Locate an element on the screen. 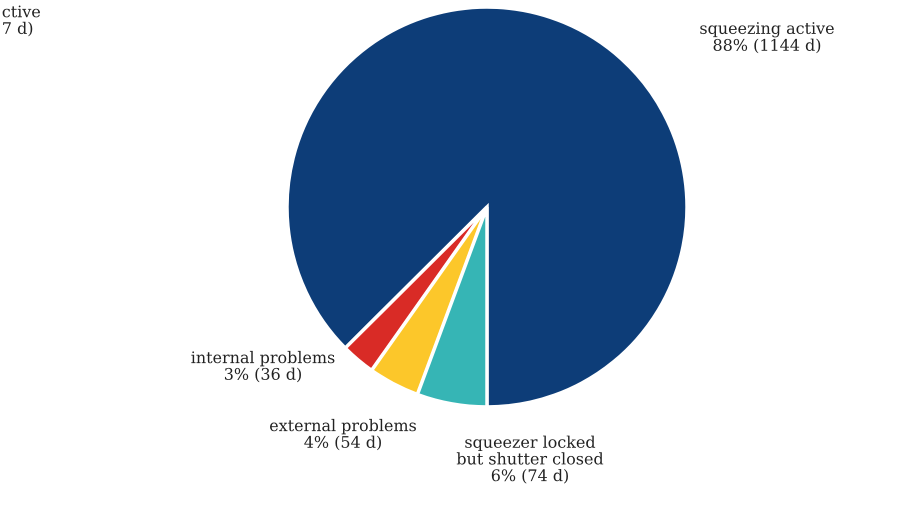  data-label: 6% (74 d) is located at coordinates (530, 476).